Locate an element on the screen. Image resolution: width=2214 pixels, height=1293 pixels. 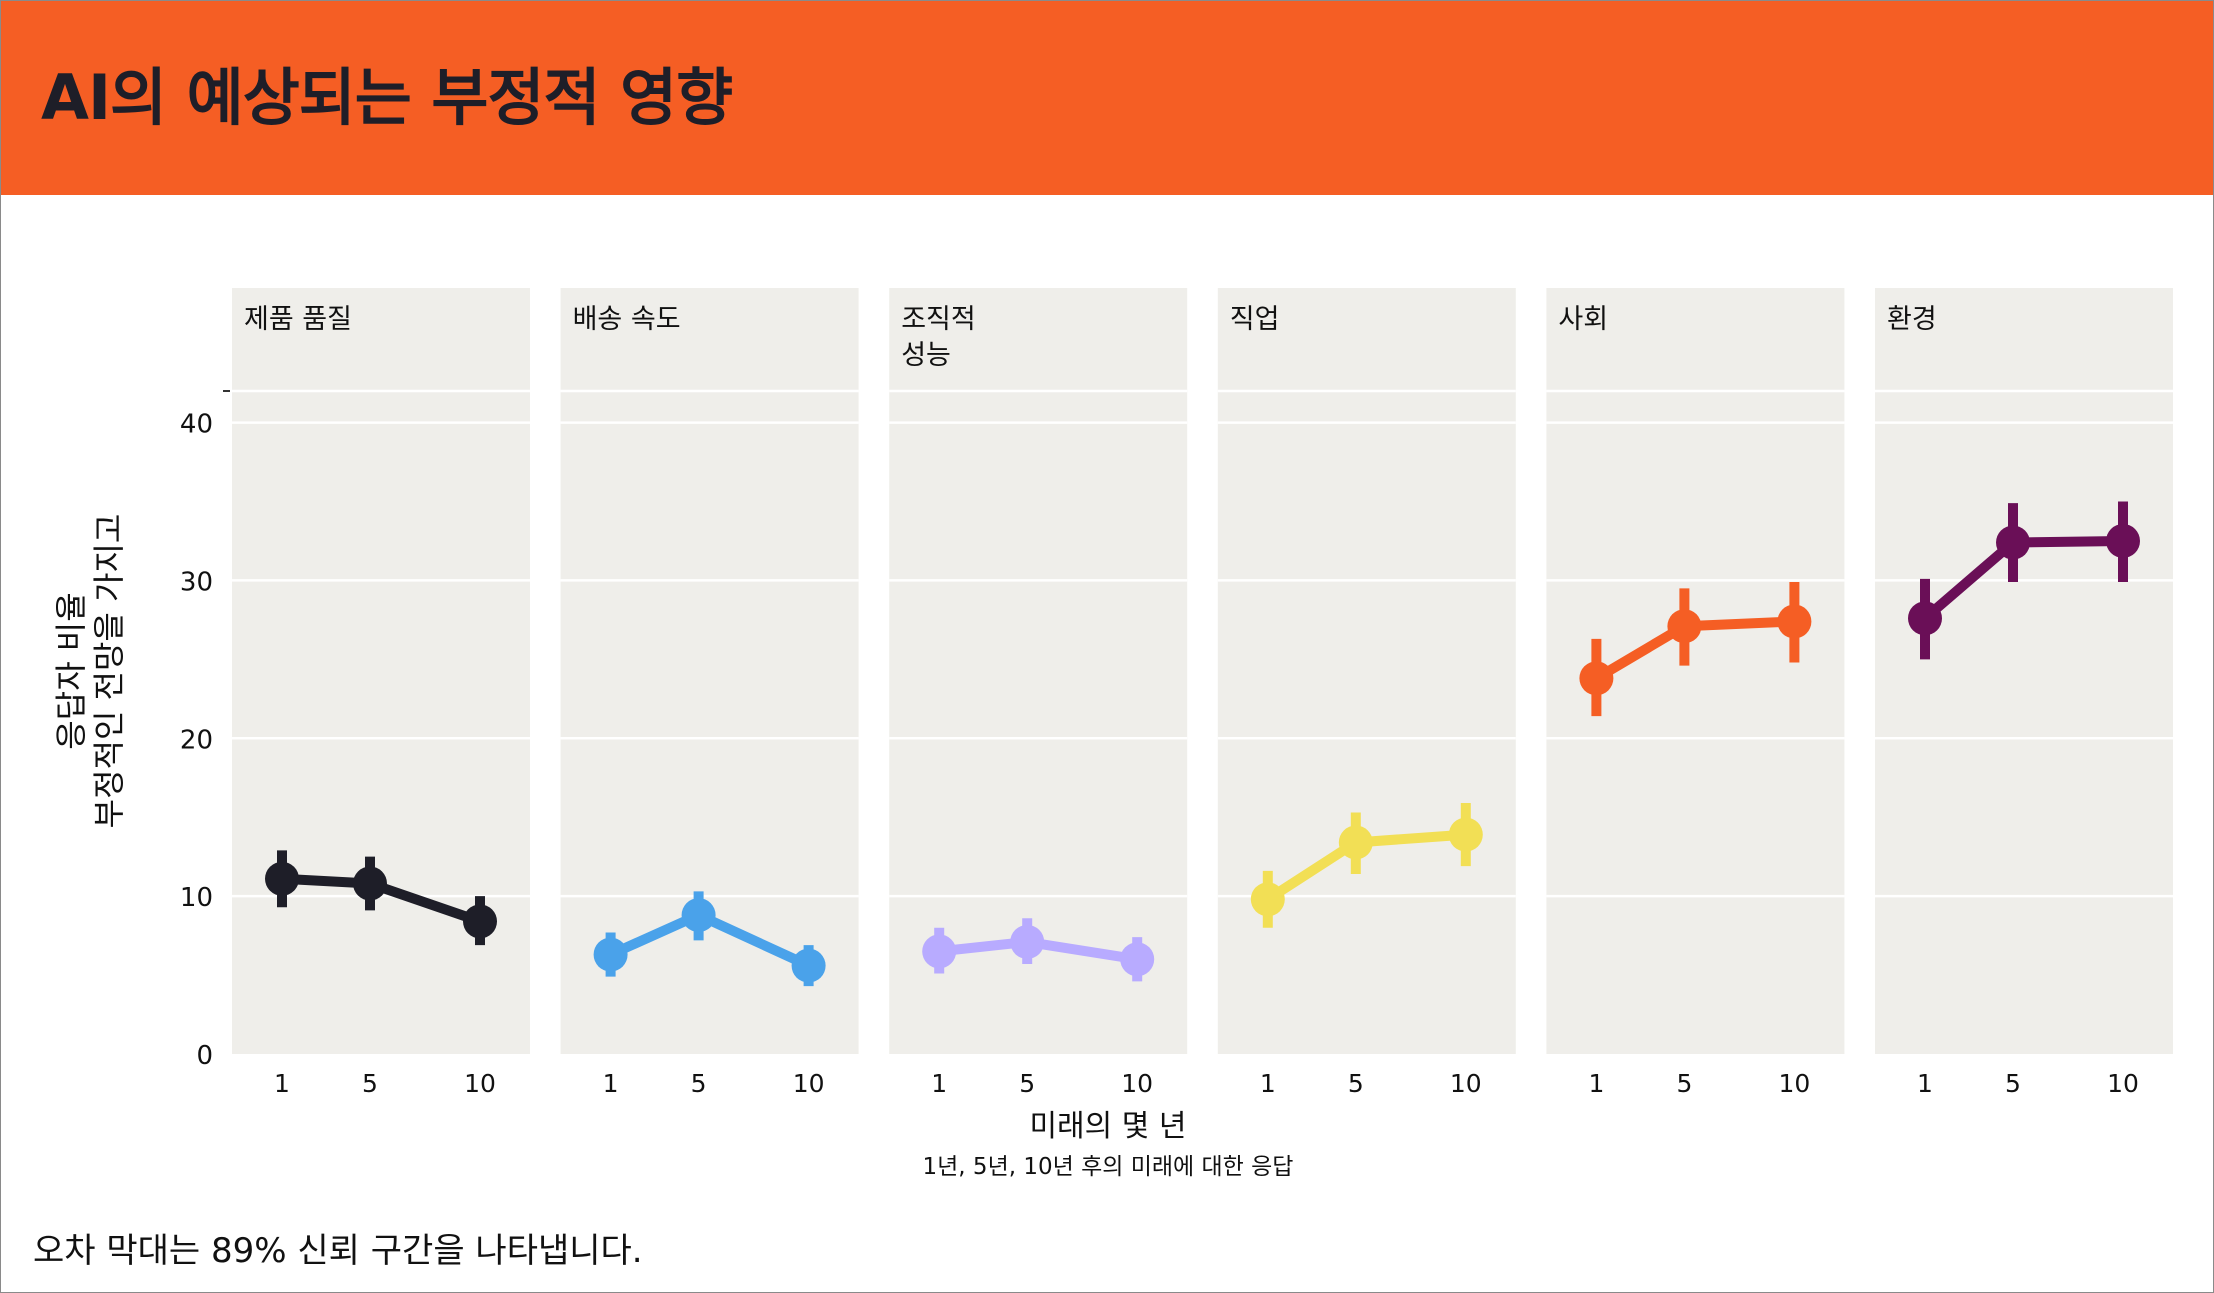
title-banner: AI의 예상되는 부정적 영향 is located at coordinates (1107, 98).